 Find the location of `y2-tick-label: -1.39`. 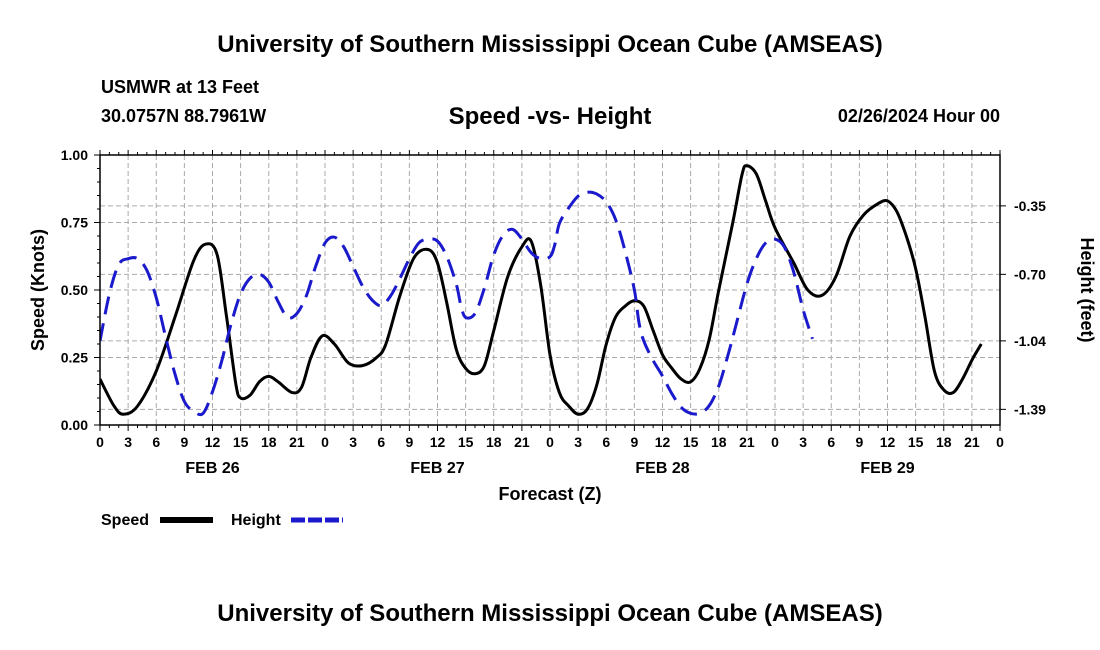

y2-tick-label: -1.39 is located at coordinates (1030, 409).